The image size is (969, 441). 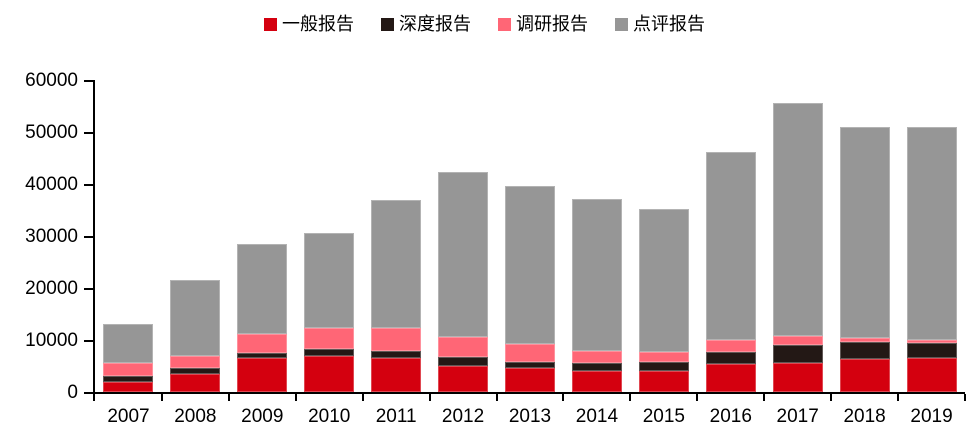 What do you see at coordinates (195, 416) in the screenshot?
I see `x-axis-label-2008: 2008` at bounding box center [195, 416].